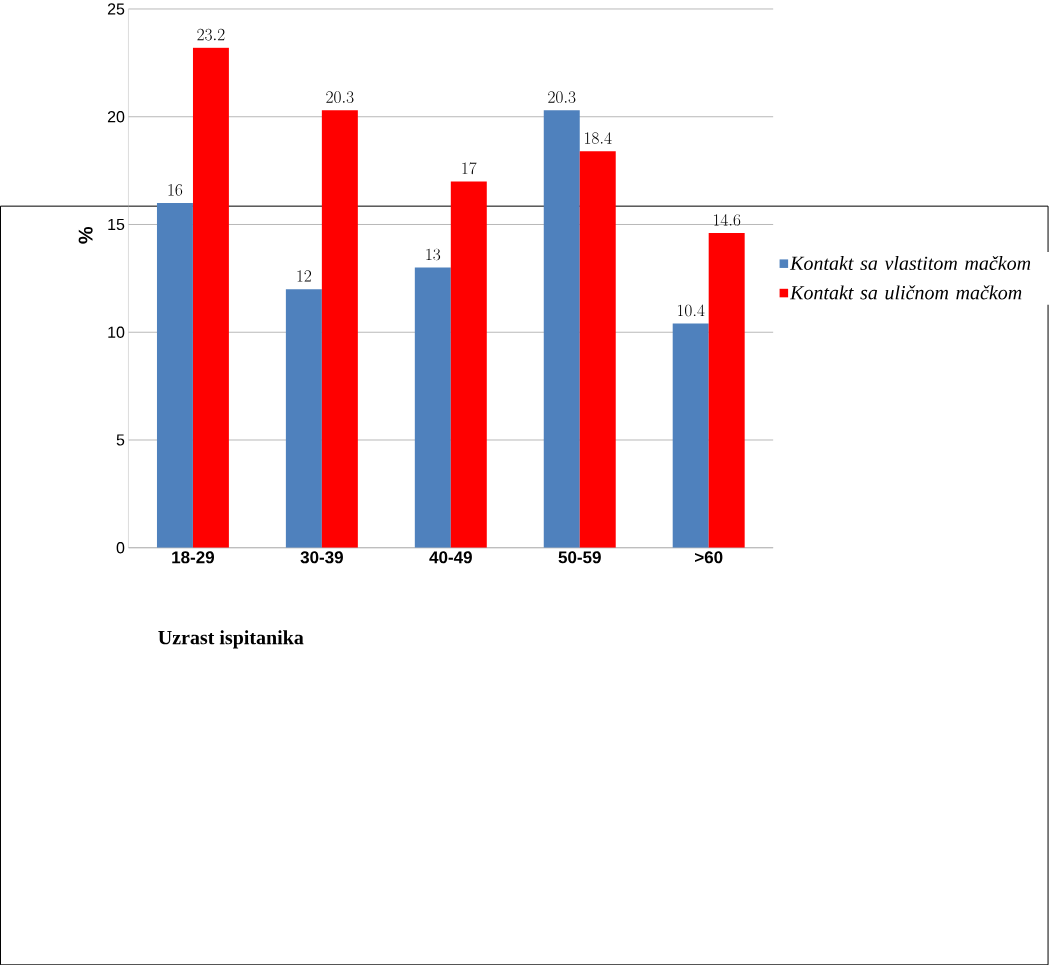 Image resolution: width=1050 pixels, height=965 pixels. I want to click on y-tick-label: 5, so click(120, 440).